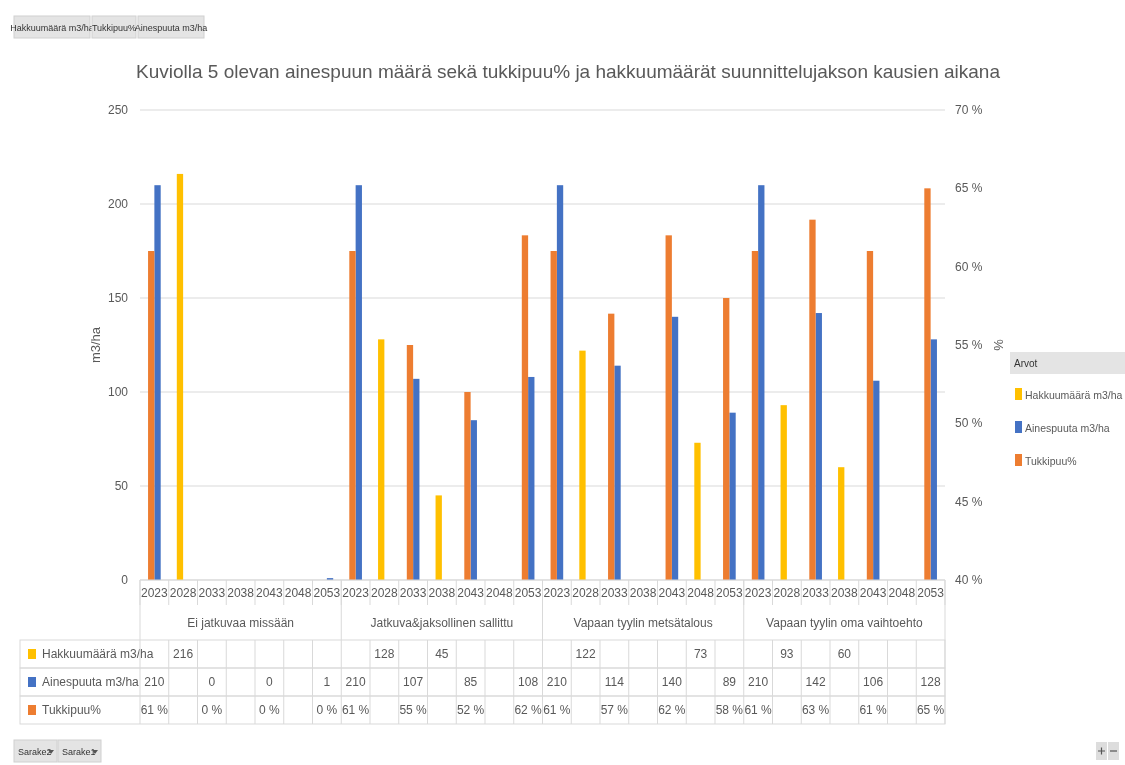  I want to click on y2-axis-title: %, so click(998, 344).